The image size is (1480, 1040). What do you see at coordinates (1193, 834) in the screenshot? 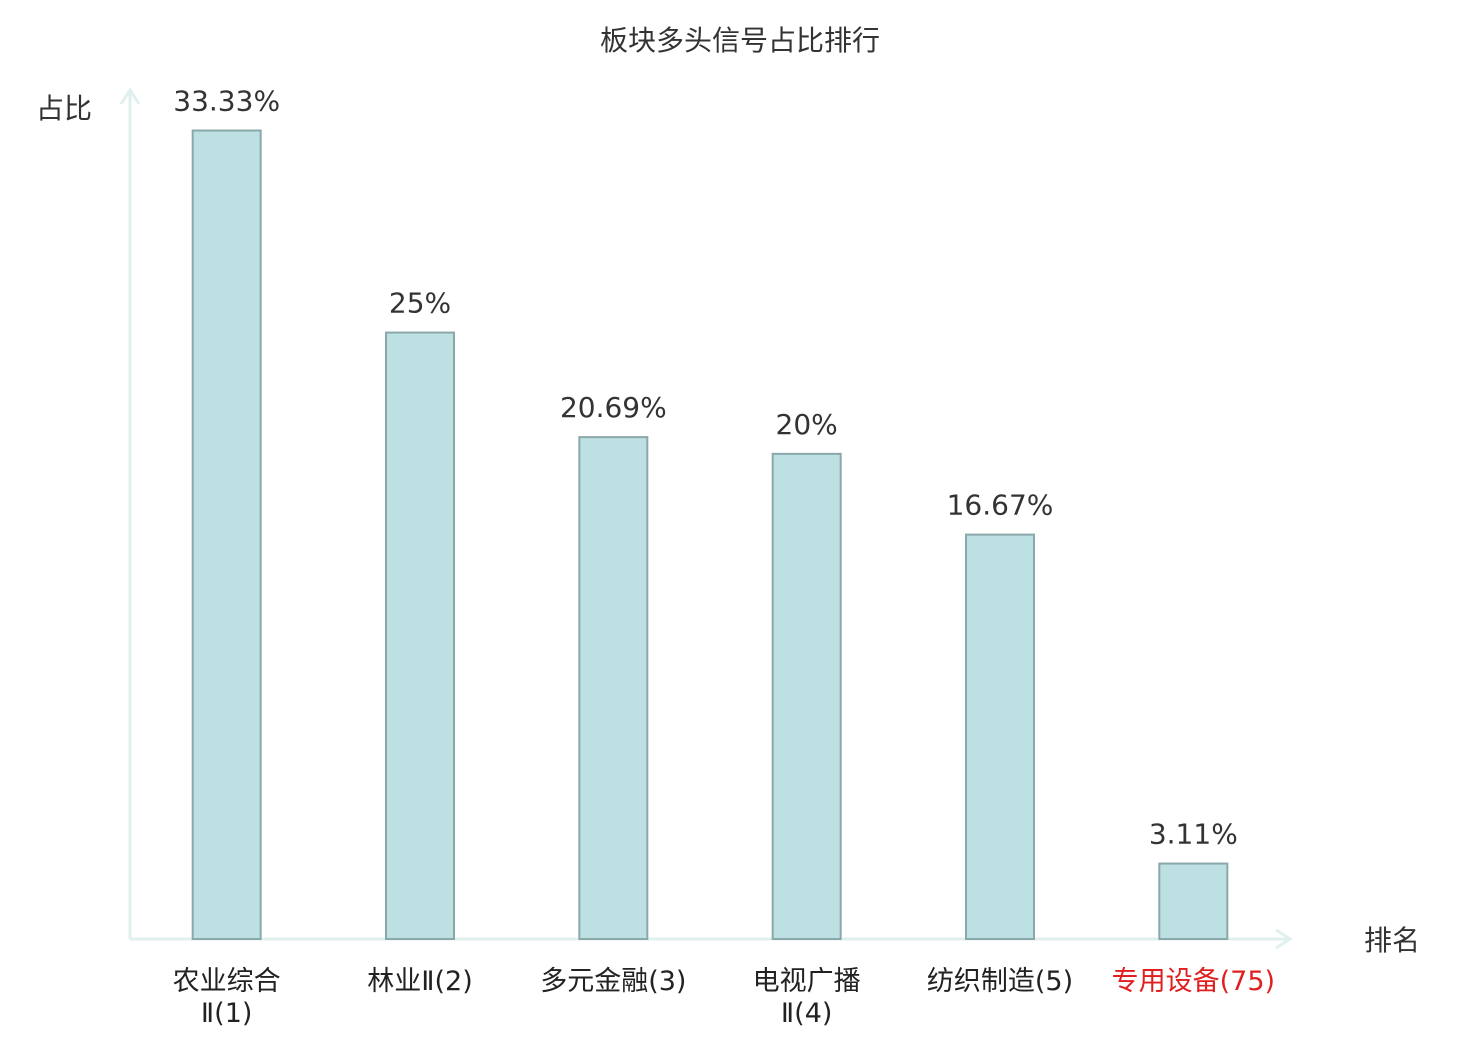
I see `value-label: 3.11%` at bounding box center [1193, 834].